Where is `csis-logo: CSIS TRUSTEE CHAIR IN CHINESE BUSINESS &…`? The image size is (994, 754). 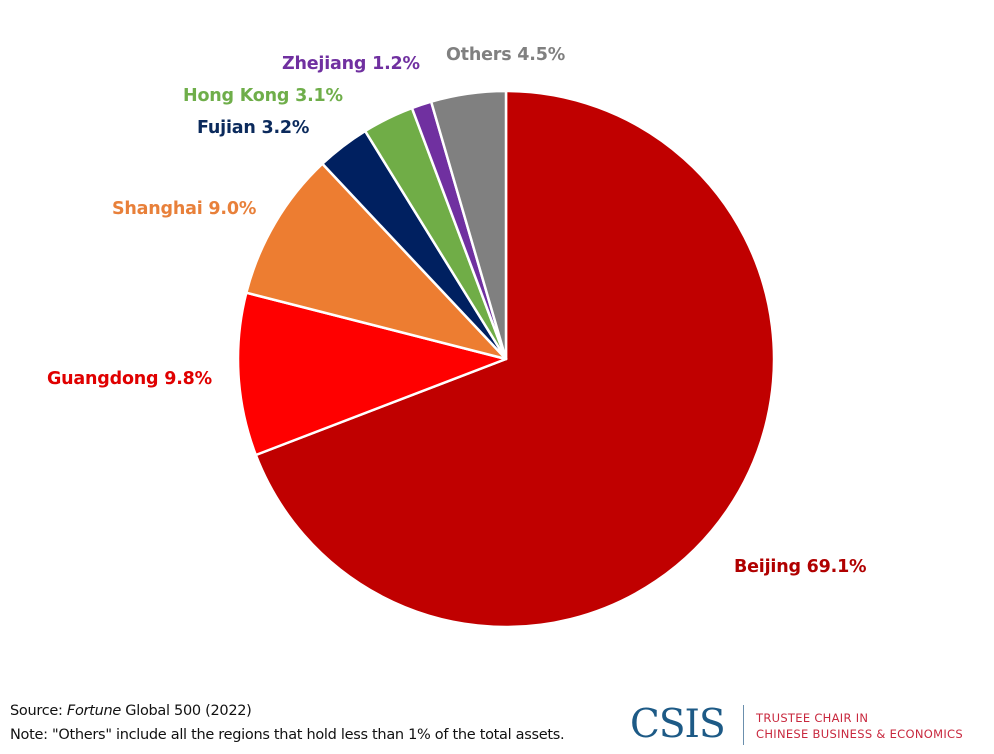
csis-logo: CSIS TRUSTEE CHAIR IN CHINESE BUSINESS &… is located at coordinates (810, 725).